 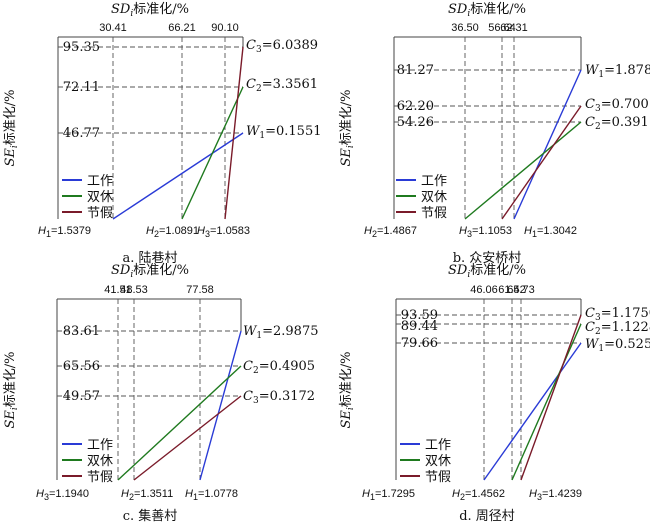 I want to click on right-value-label: C2=3.3561, so click(x=282, y=85).